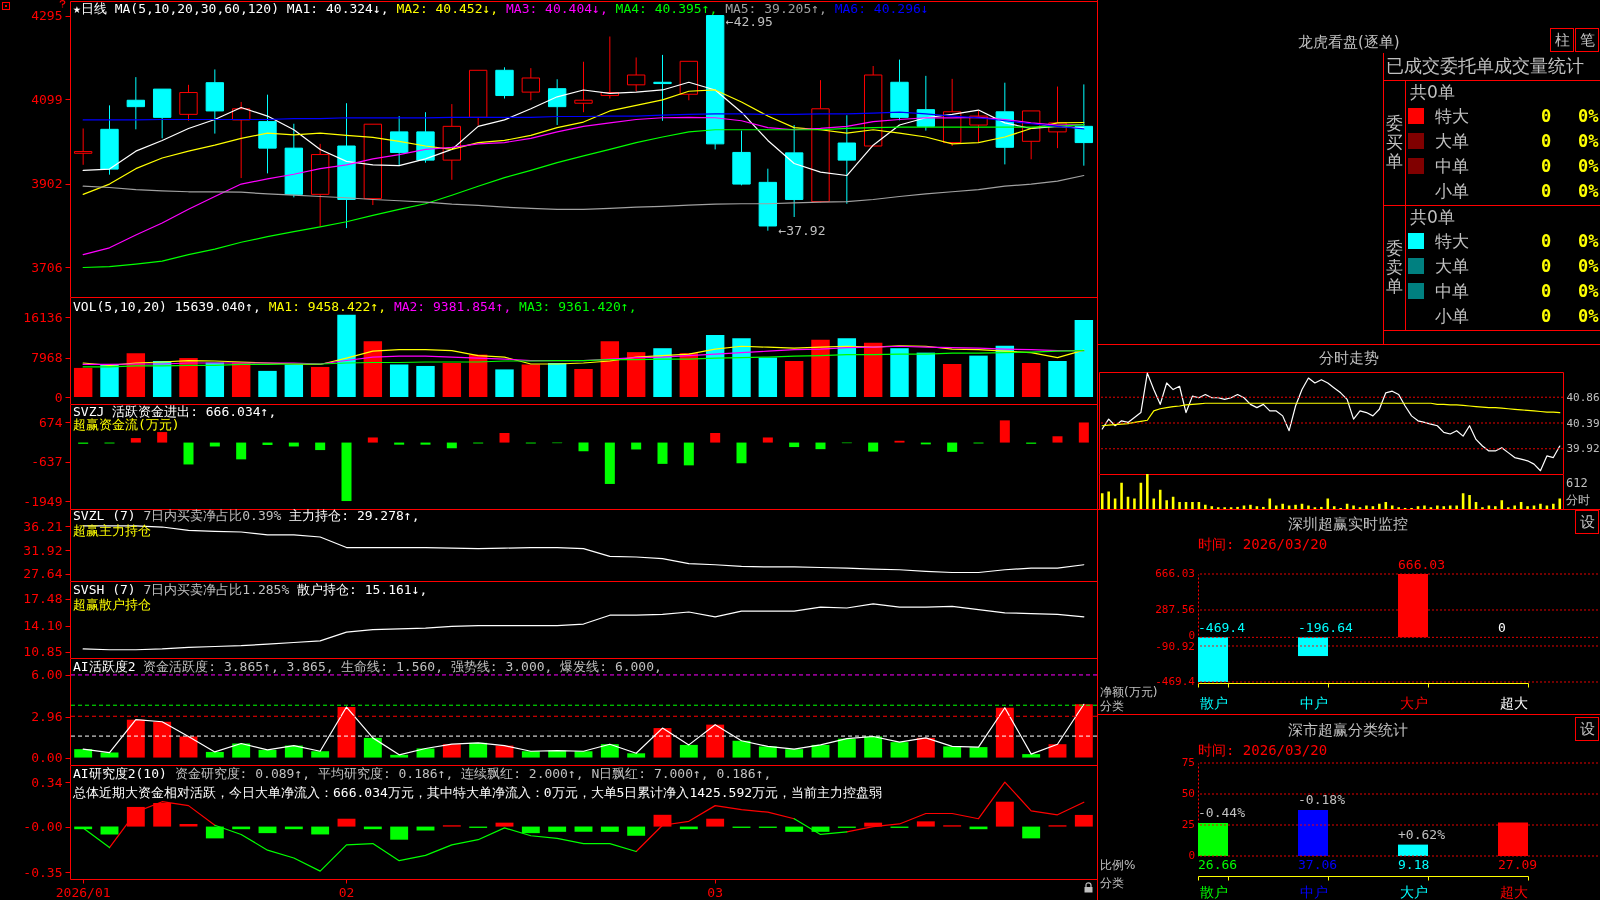 This screenshot has width=1600, height=900. I want to click on text: MA2: 40.452↓,, so click(447, 8).